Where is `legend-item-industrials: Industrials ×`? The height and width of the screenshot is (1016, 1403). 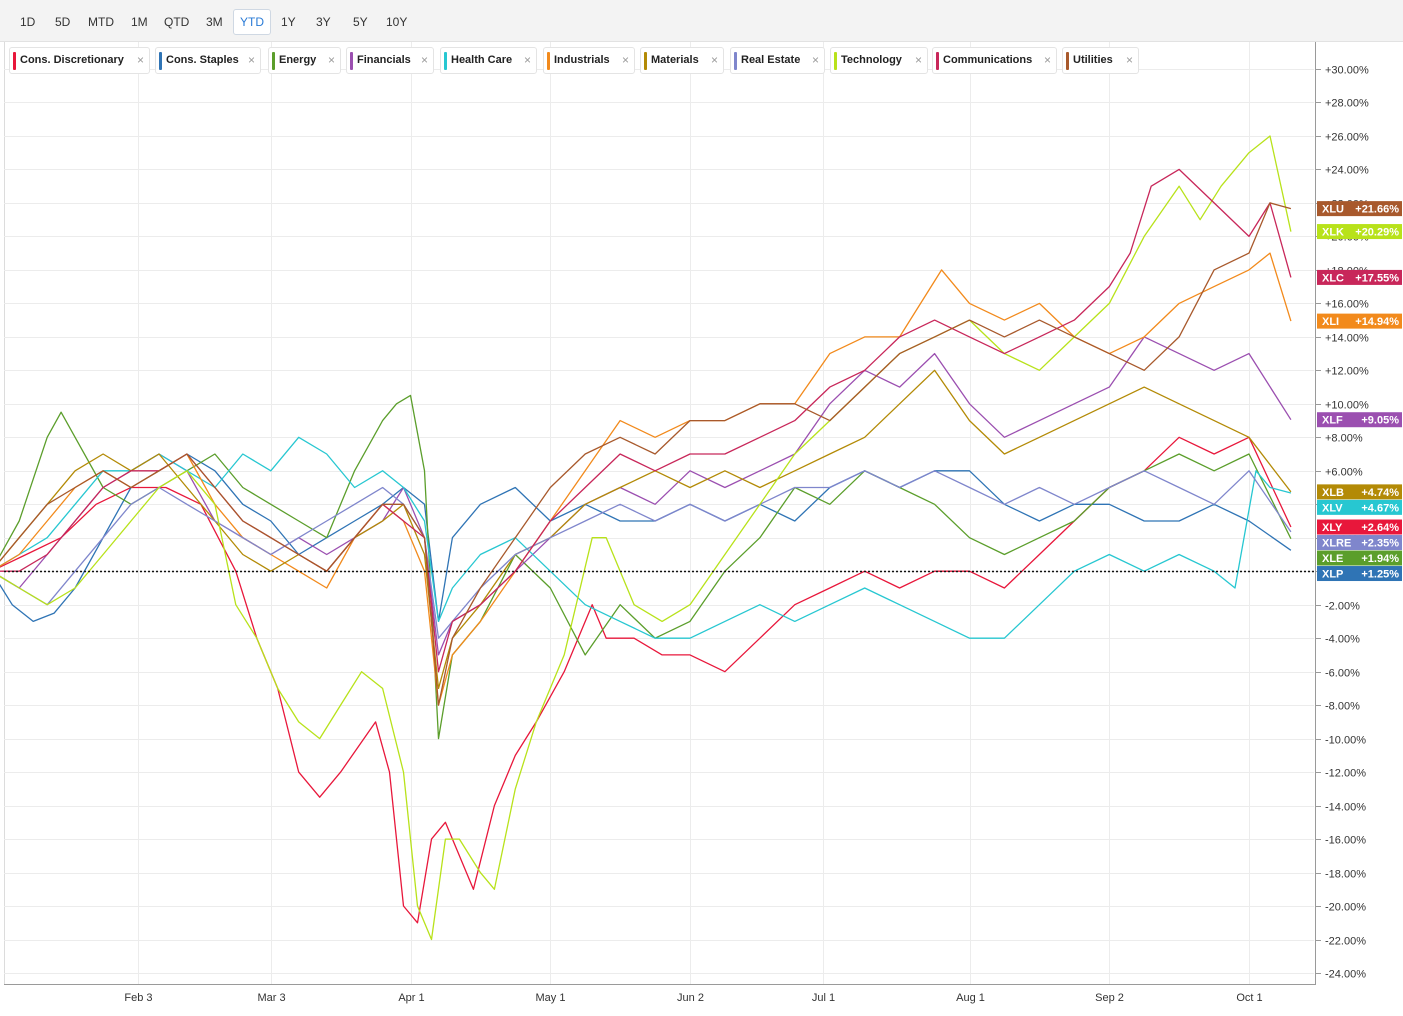 legend-item-industrials: Industrials × is located at coordinates (589, 60).